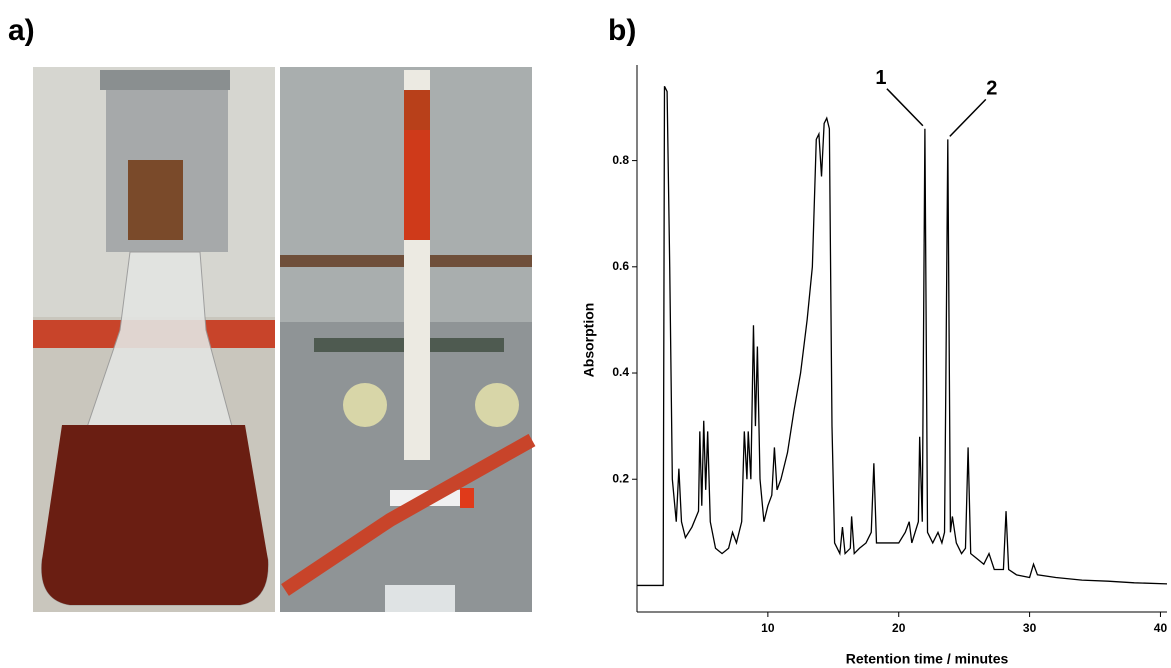 This screenshot has width=1171, height=668. Describe the element at coordinates (927, 659) in the screenshot. I see `x-axis-title: Retention time / minutes` at that location.